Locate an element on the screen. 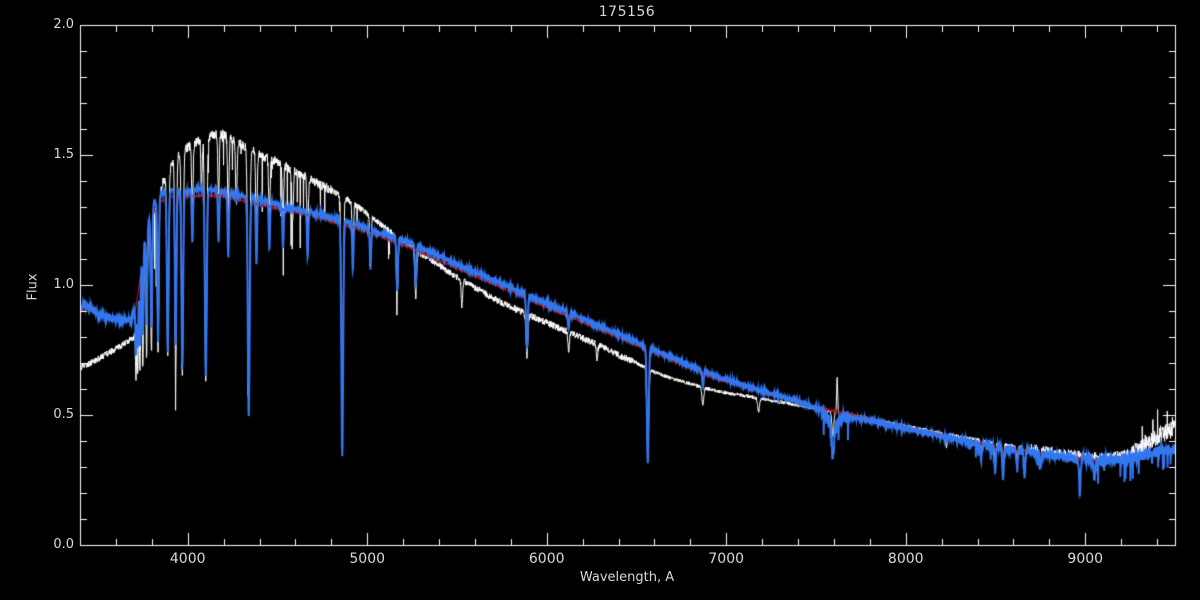 This screenshot has width=1200, height=600. x-tick-label: 6000 is located at coordinates (546, 559).